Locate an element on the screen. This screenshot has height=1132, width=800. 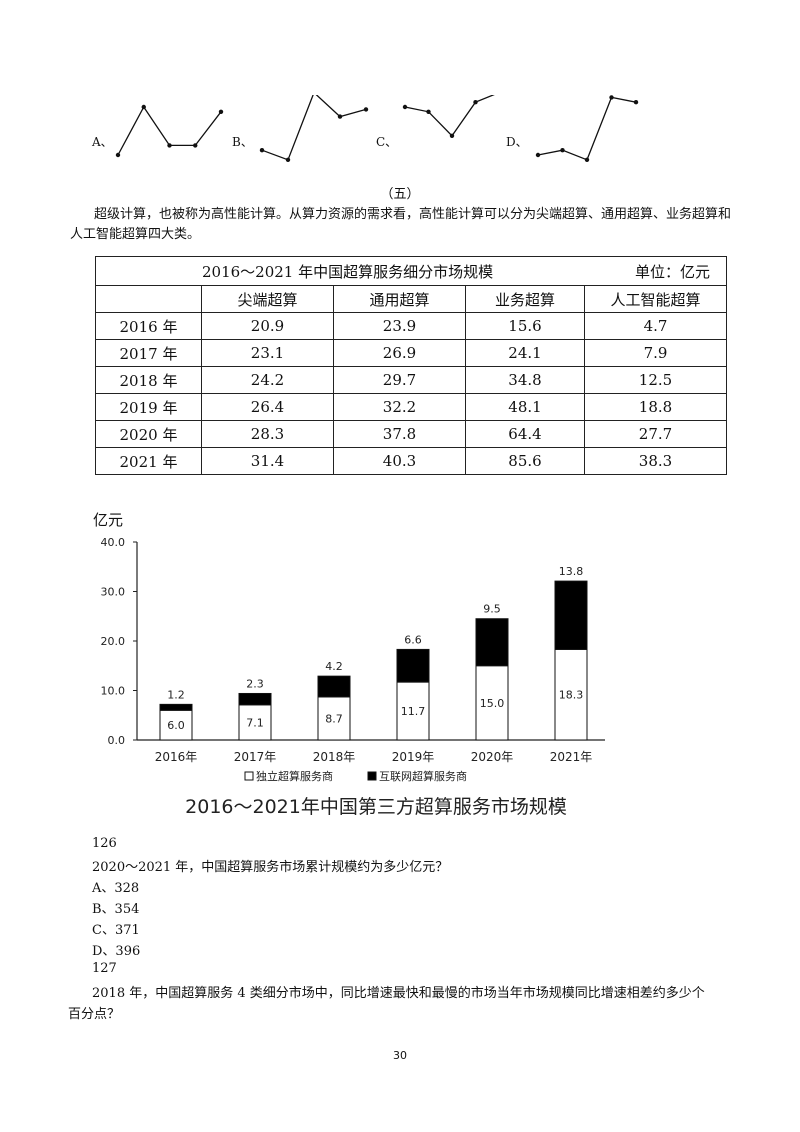
table-cell: 23.1 is located at coordinates (267, 353).